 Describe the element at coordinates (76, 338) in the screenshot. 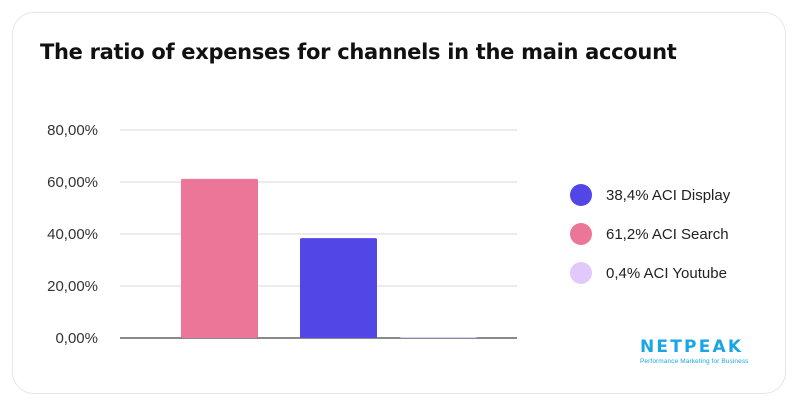

I see `y-tick-label: 0,00%` at that location.